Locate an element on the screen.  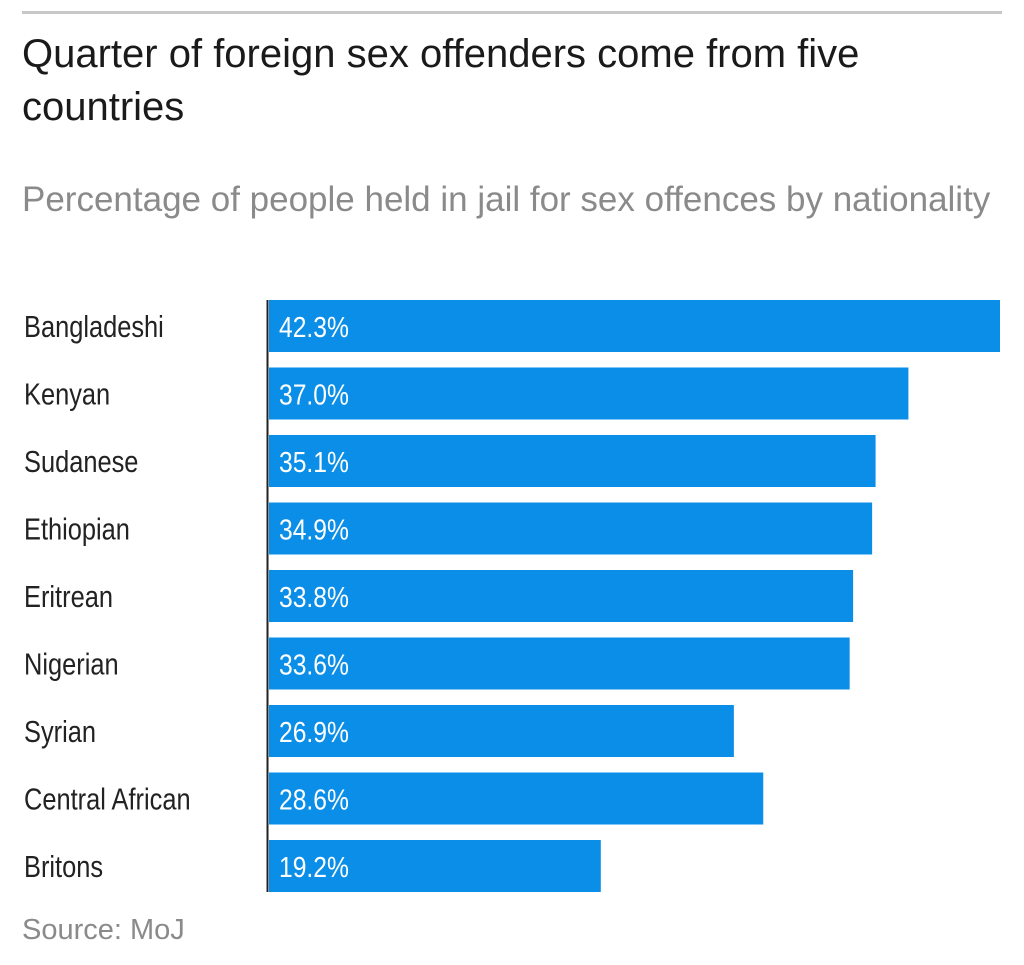
category-label: Kenyan is located at coordinates (67, 394).